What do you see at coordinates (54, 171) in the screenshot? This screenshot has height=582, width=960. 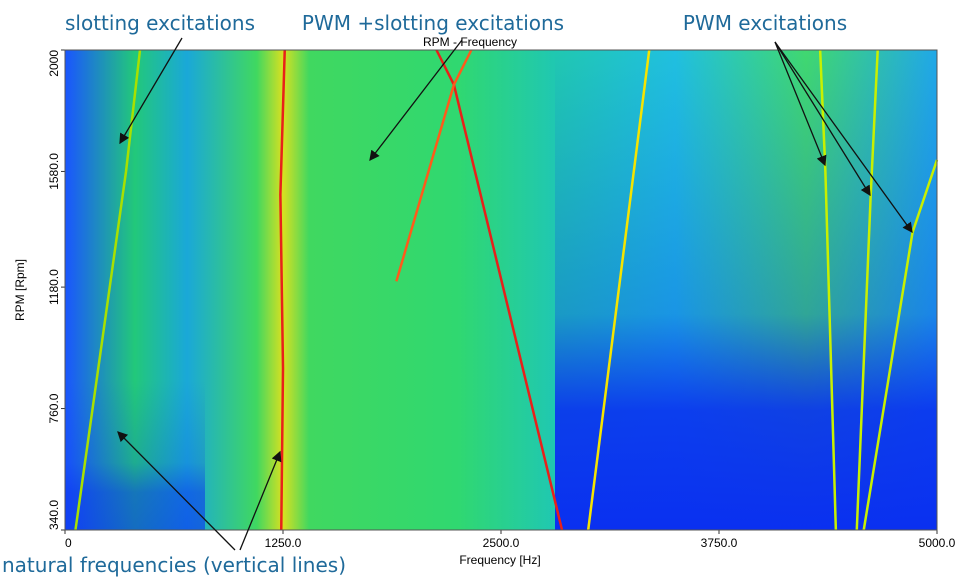 I see `y-tick-label: 1580.0` at bounding box center [54, 171].